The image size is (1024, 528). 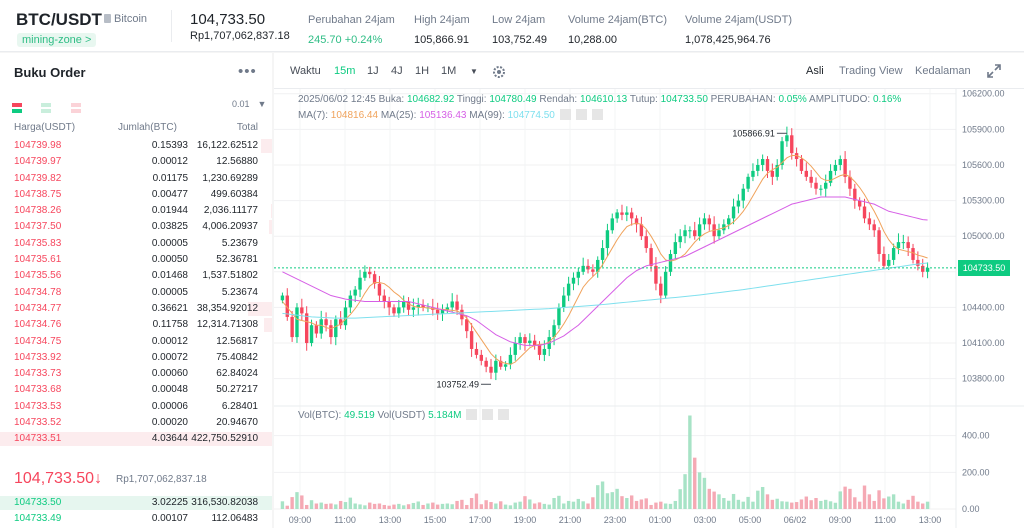 What do you see at coordinates (171, 26) in the screenshot?
I see `header-divider` at bounding box center [171, 26].